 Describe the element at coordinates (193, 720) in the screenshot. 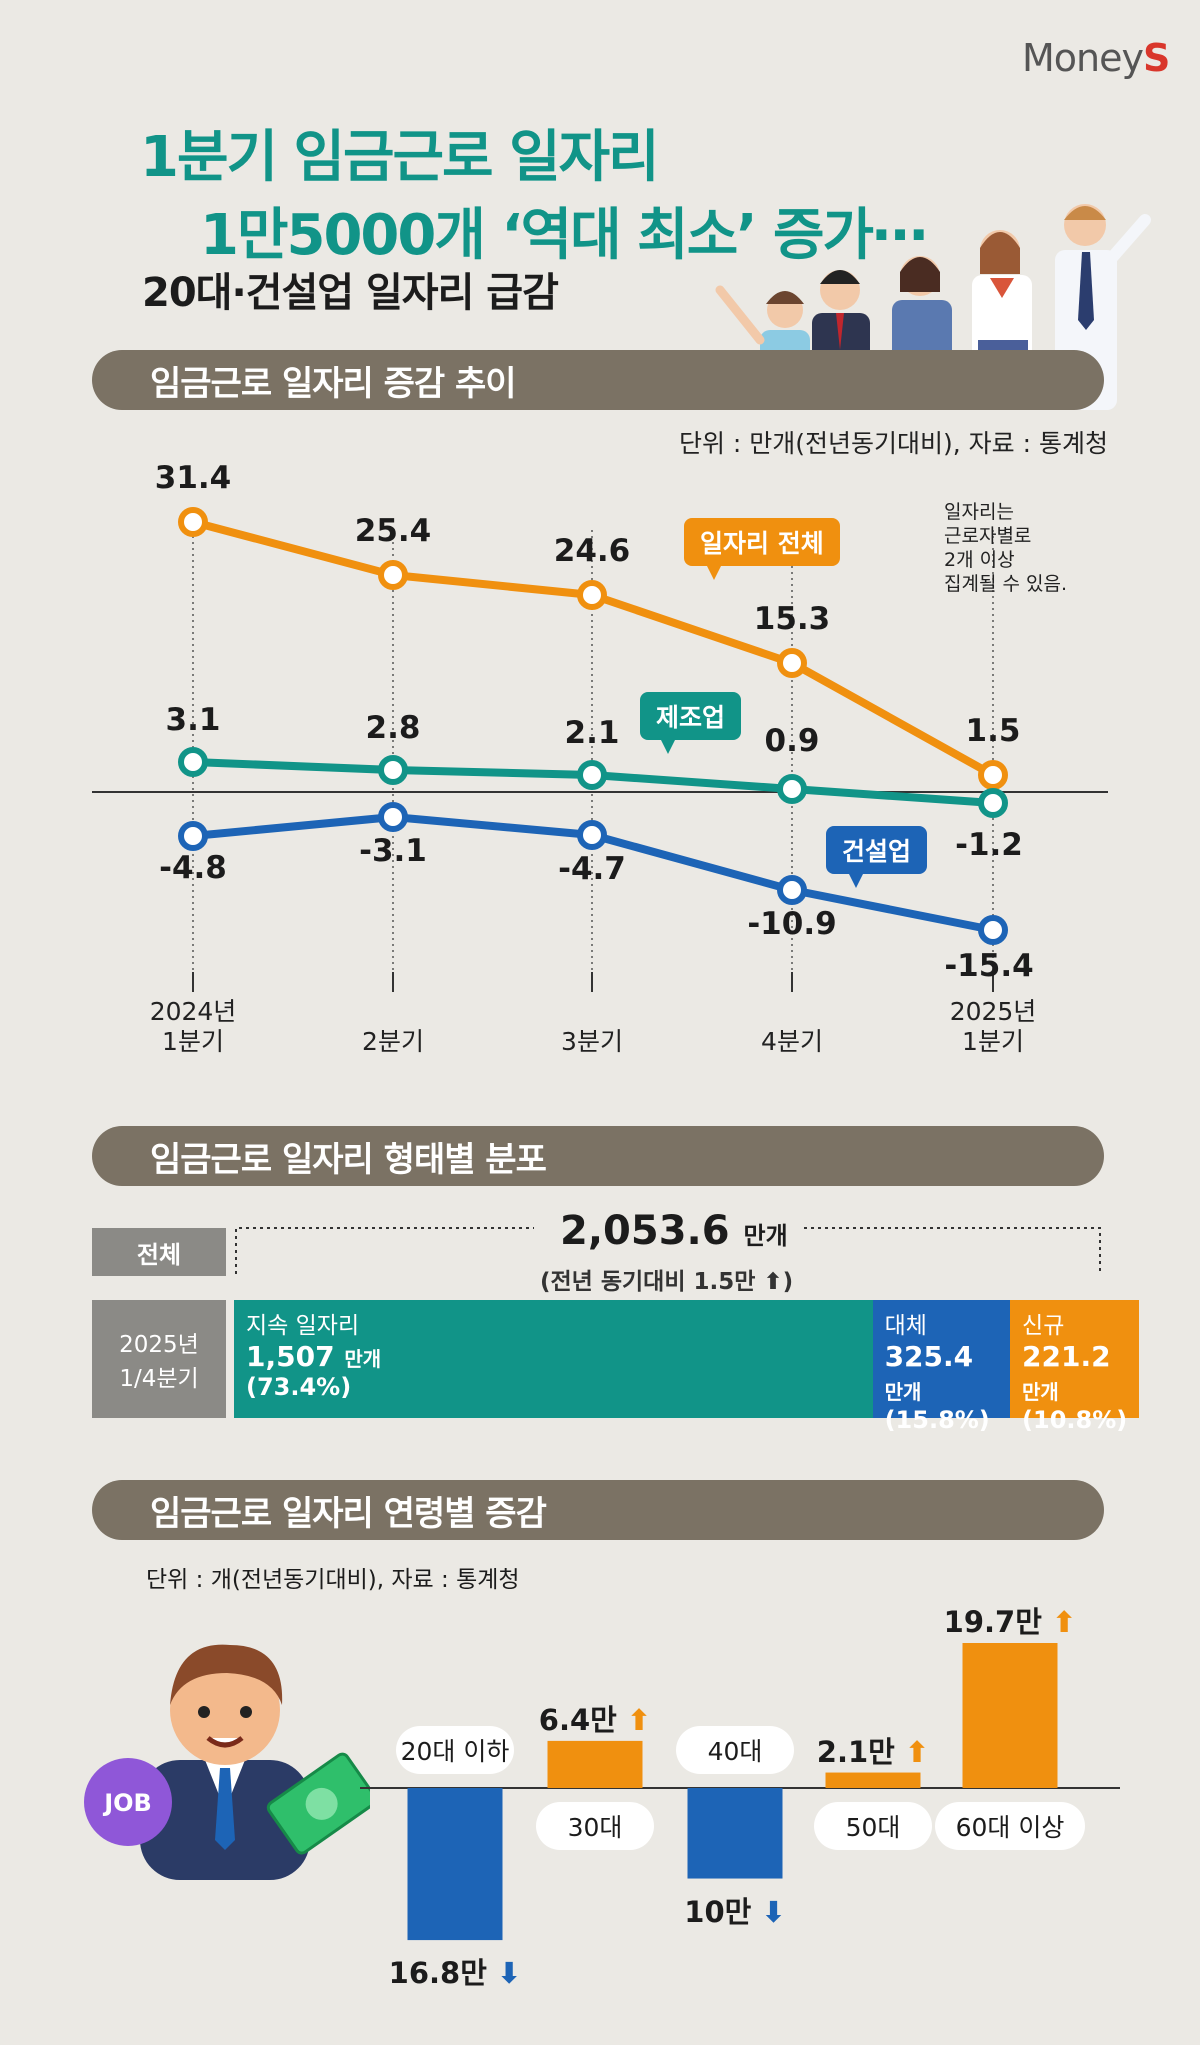

I see `data-label: 3.1` at that location.